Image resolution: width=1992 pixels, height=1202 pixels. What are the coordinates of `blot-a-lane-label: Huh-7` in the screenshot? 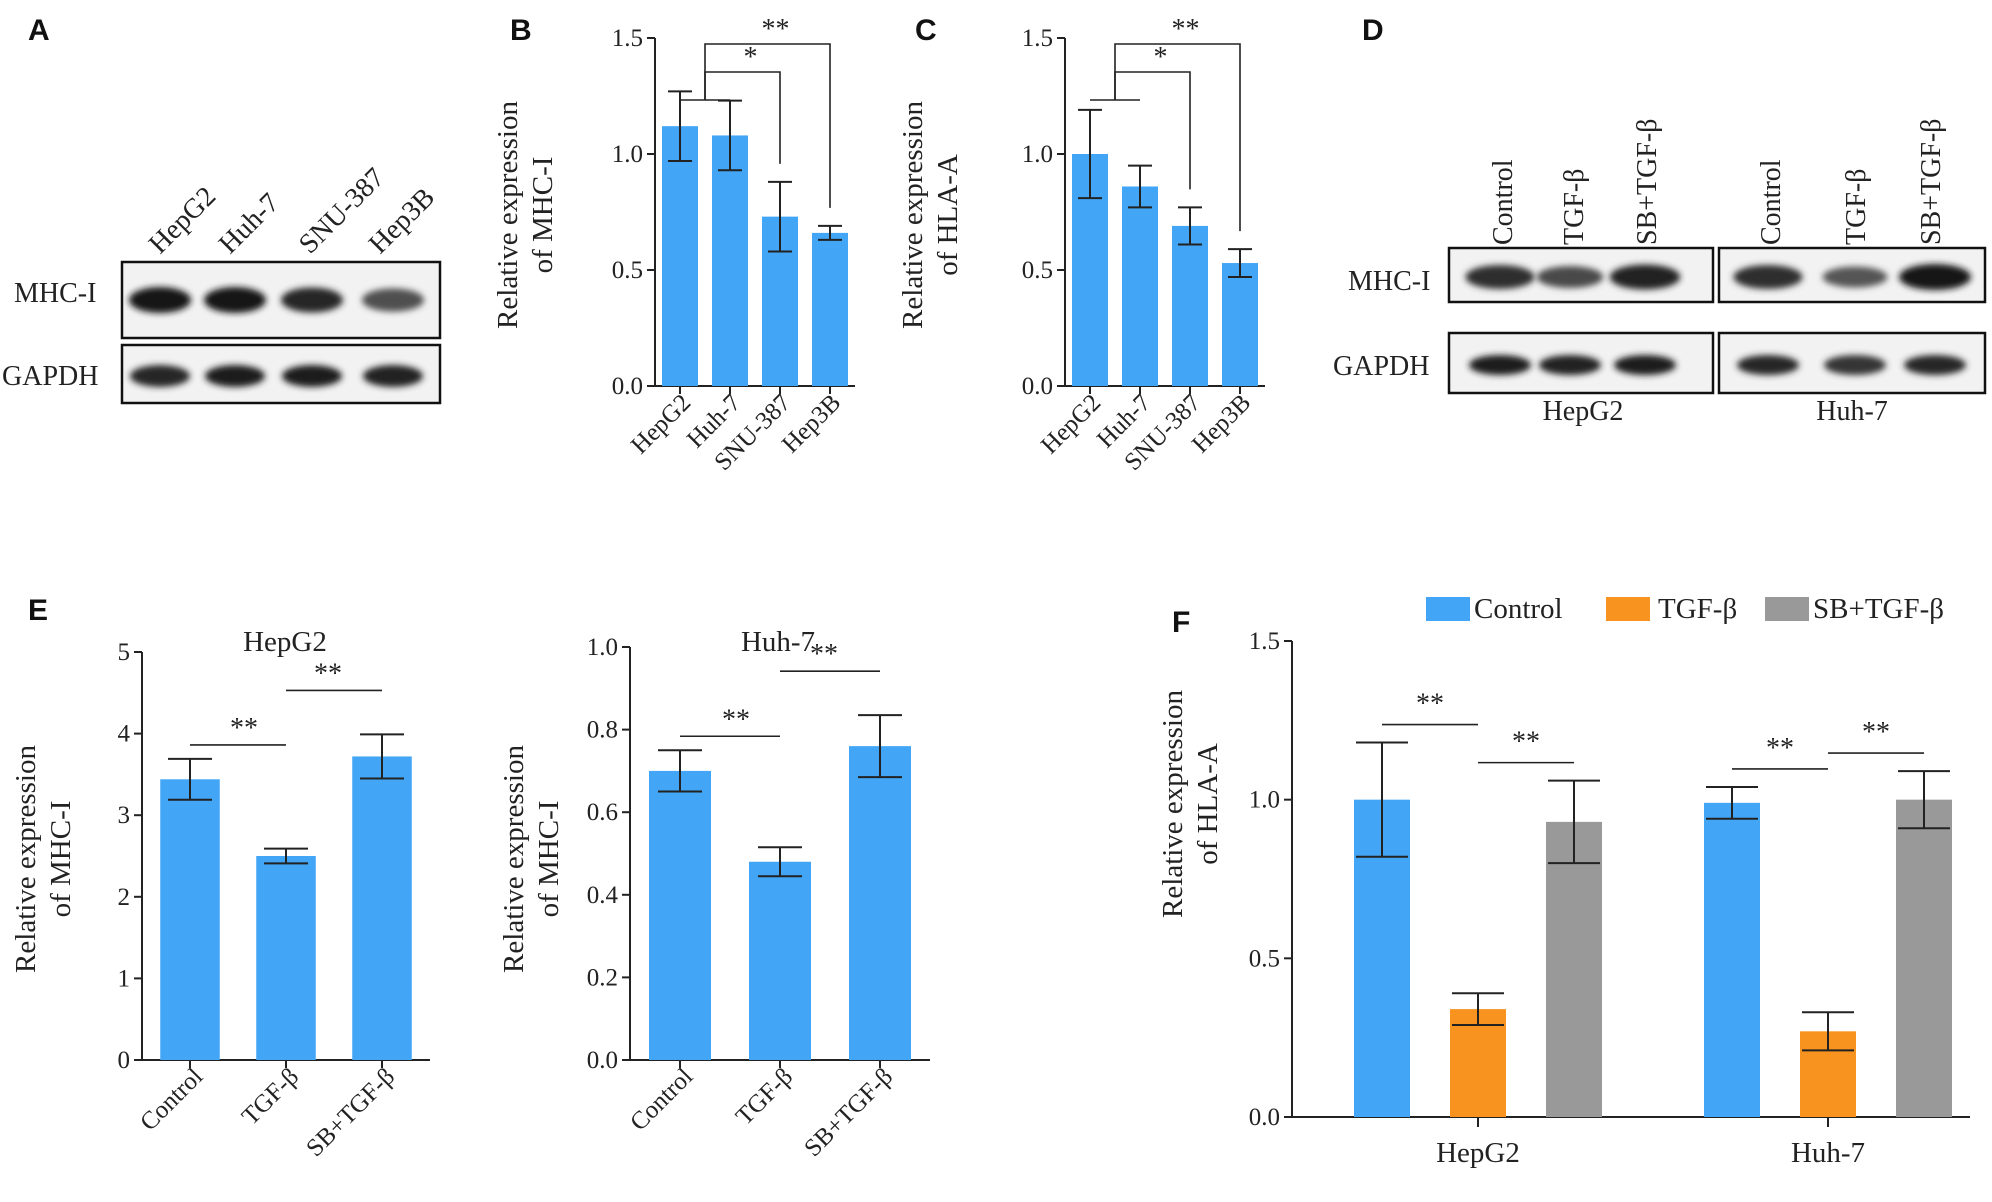 It's located at (249, 223).